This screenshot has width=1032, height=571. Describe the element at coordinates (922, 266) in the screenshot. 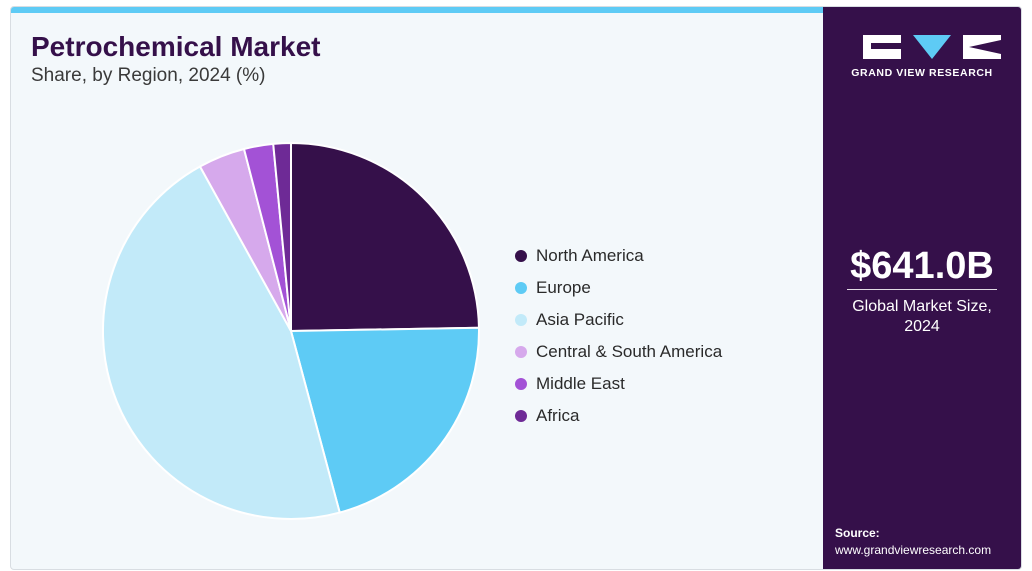

I see `market-size-value: $641.0B` at that location.